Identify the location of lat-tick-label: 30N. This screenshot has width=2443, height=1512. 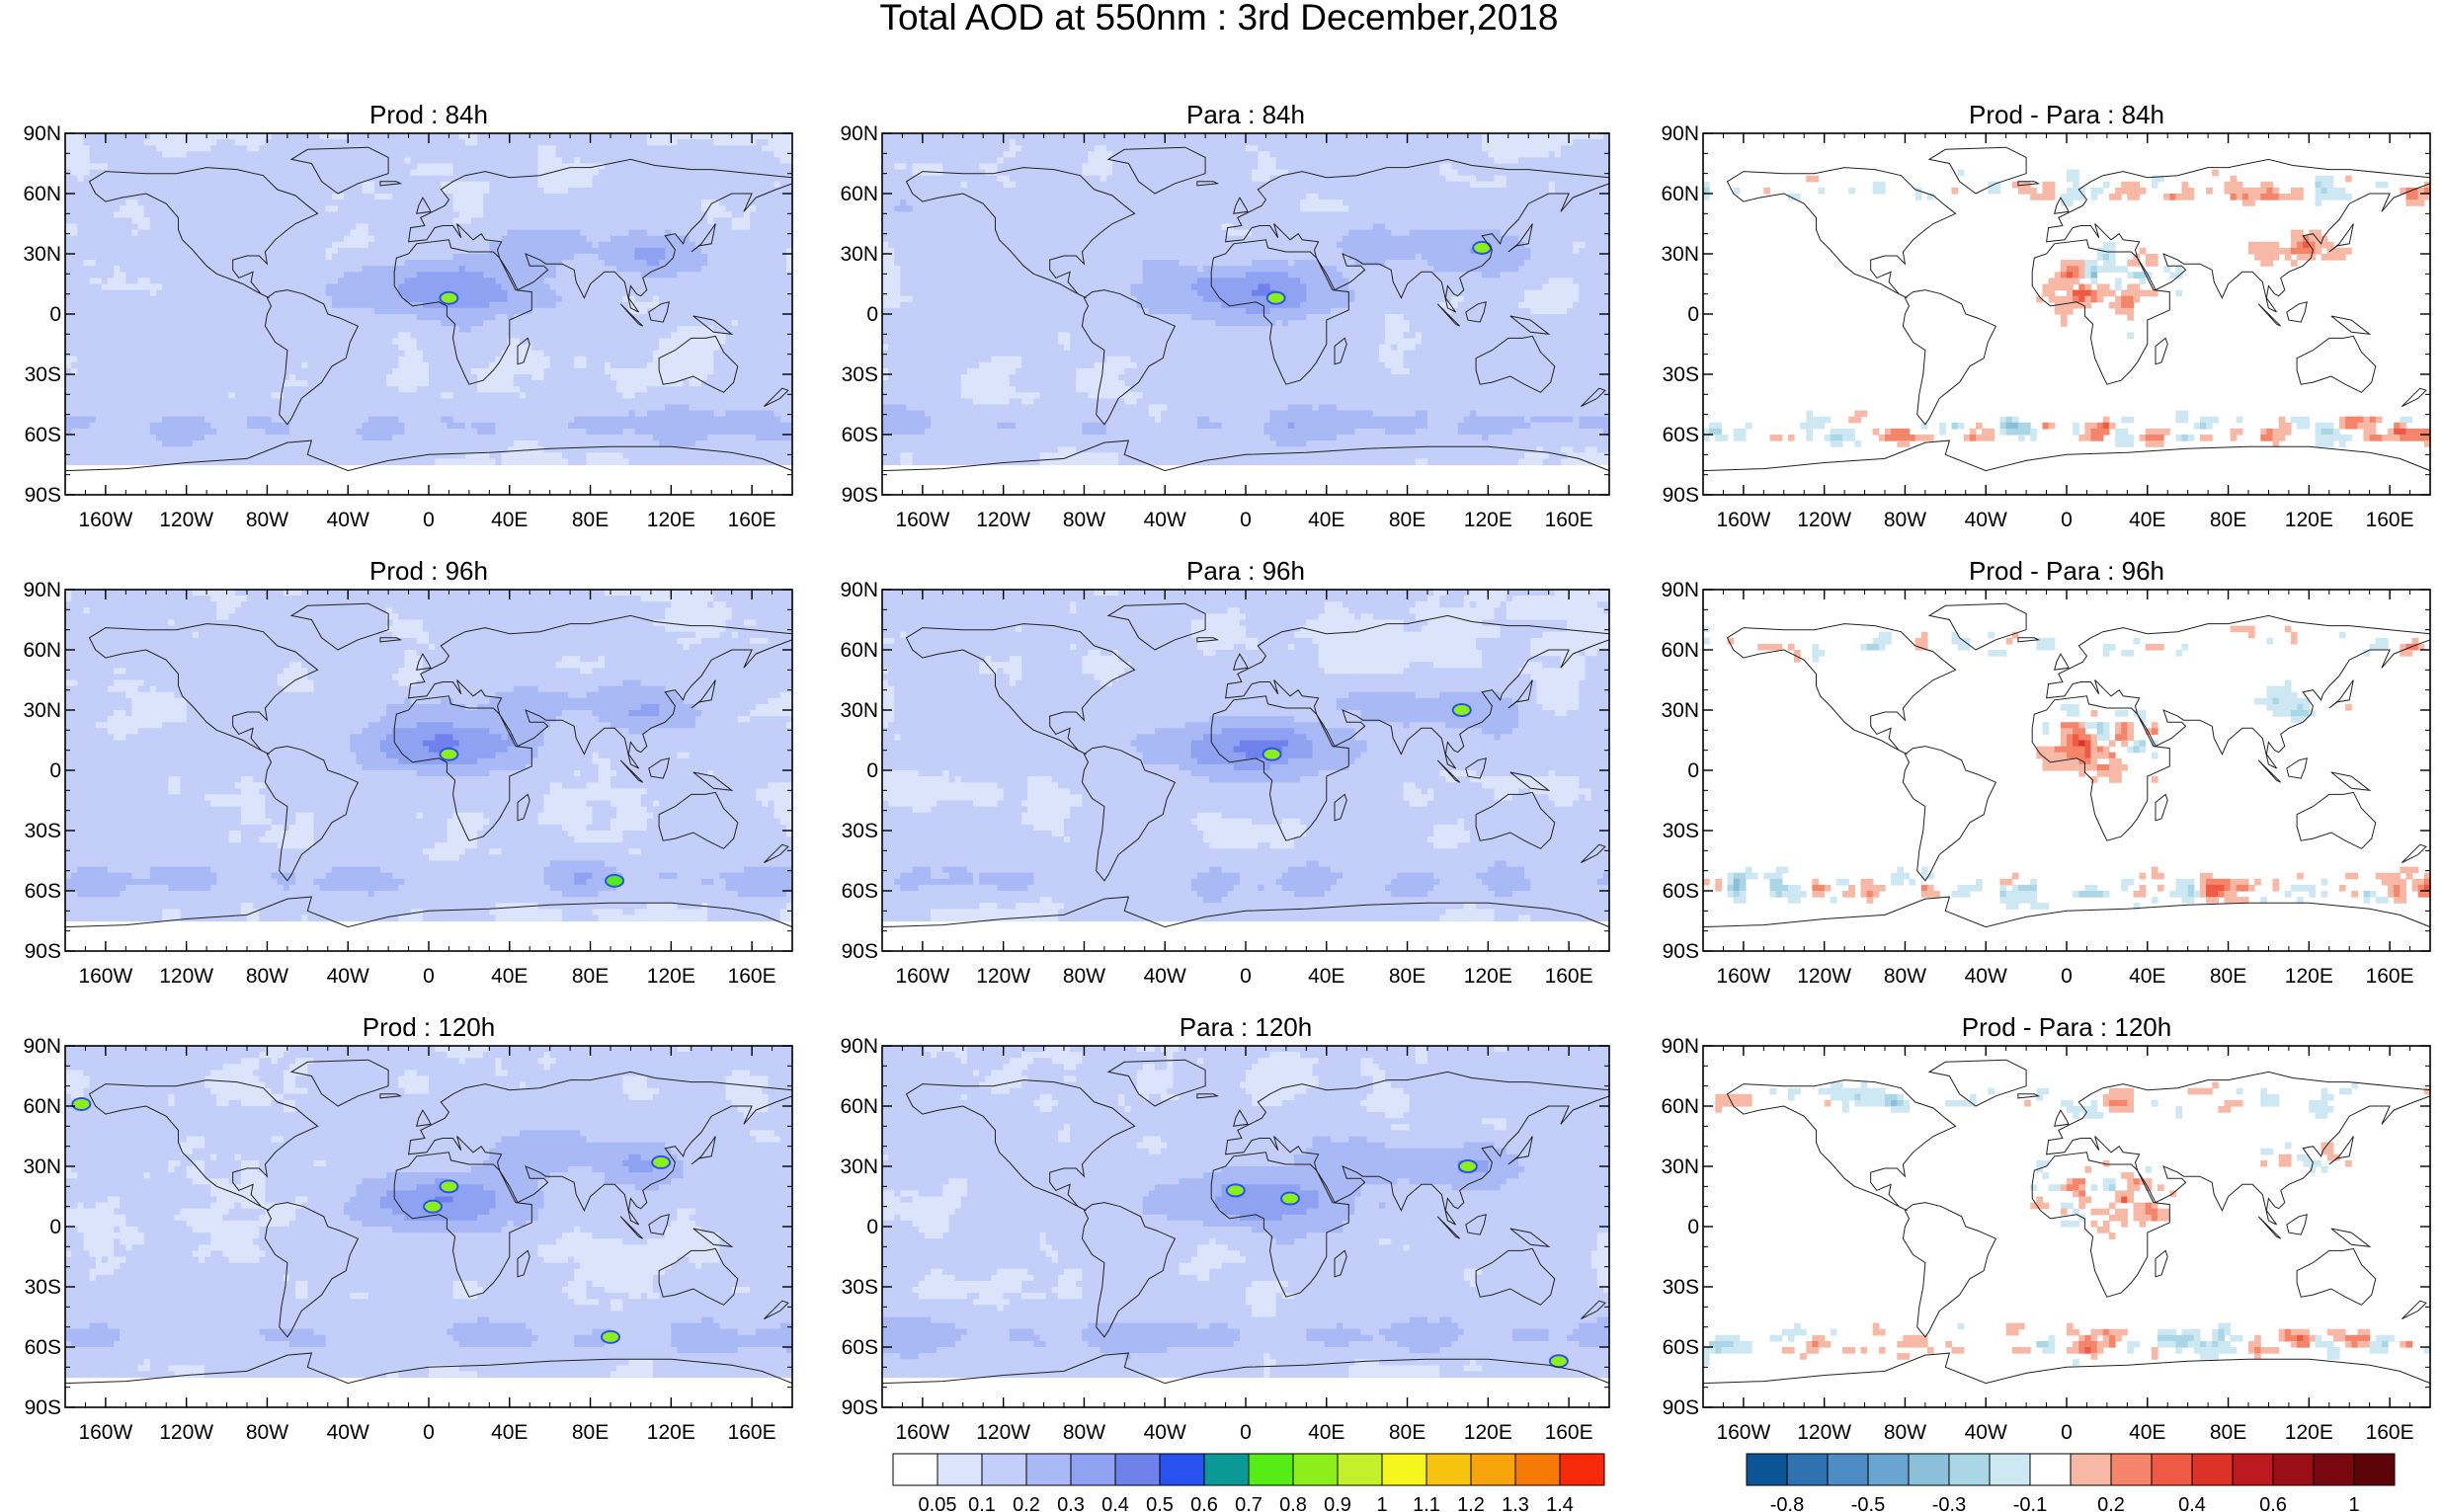
(1680, 255).